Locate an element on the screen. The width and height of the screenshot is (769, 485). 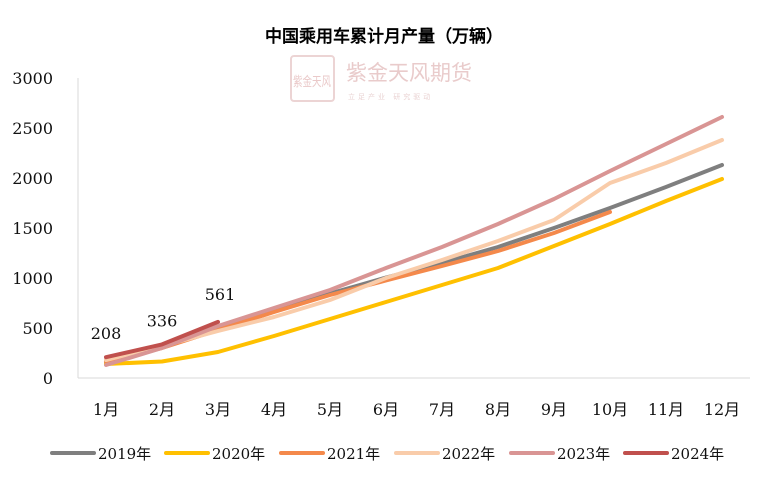
y-tick-label: 1000 is located at coordinates (32, 278).